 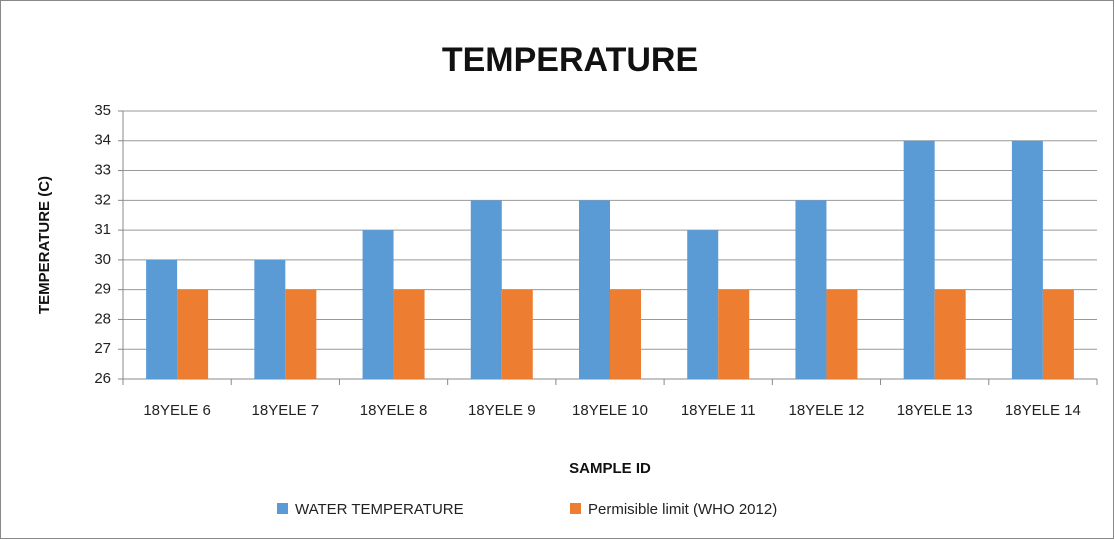 What do you see at coordinates (502, 410) in the screenshot?
I see `x-tick-label: 18YELE 9` at bounding box center [502, 410].